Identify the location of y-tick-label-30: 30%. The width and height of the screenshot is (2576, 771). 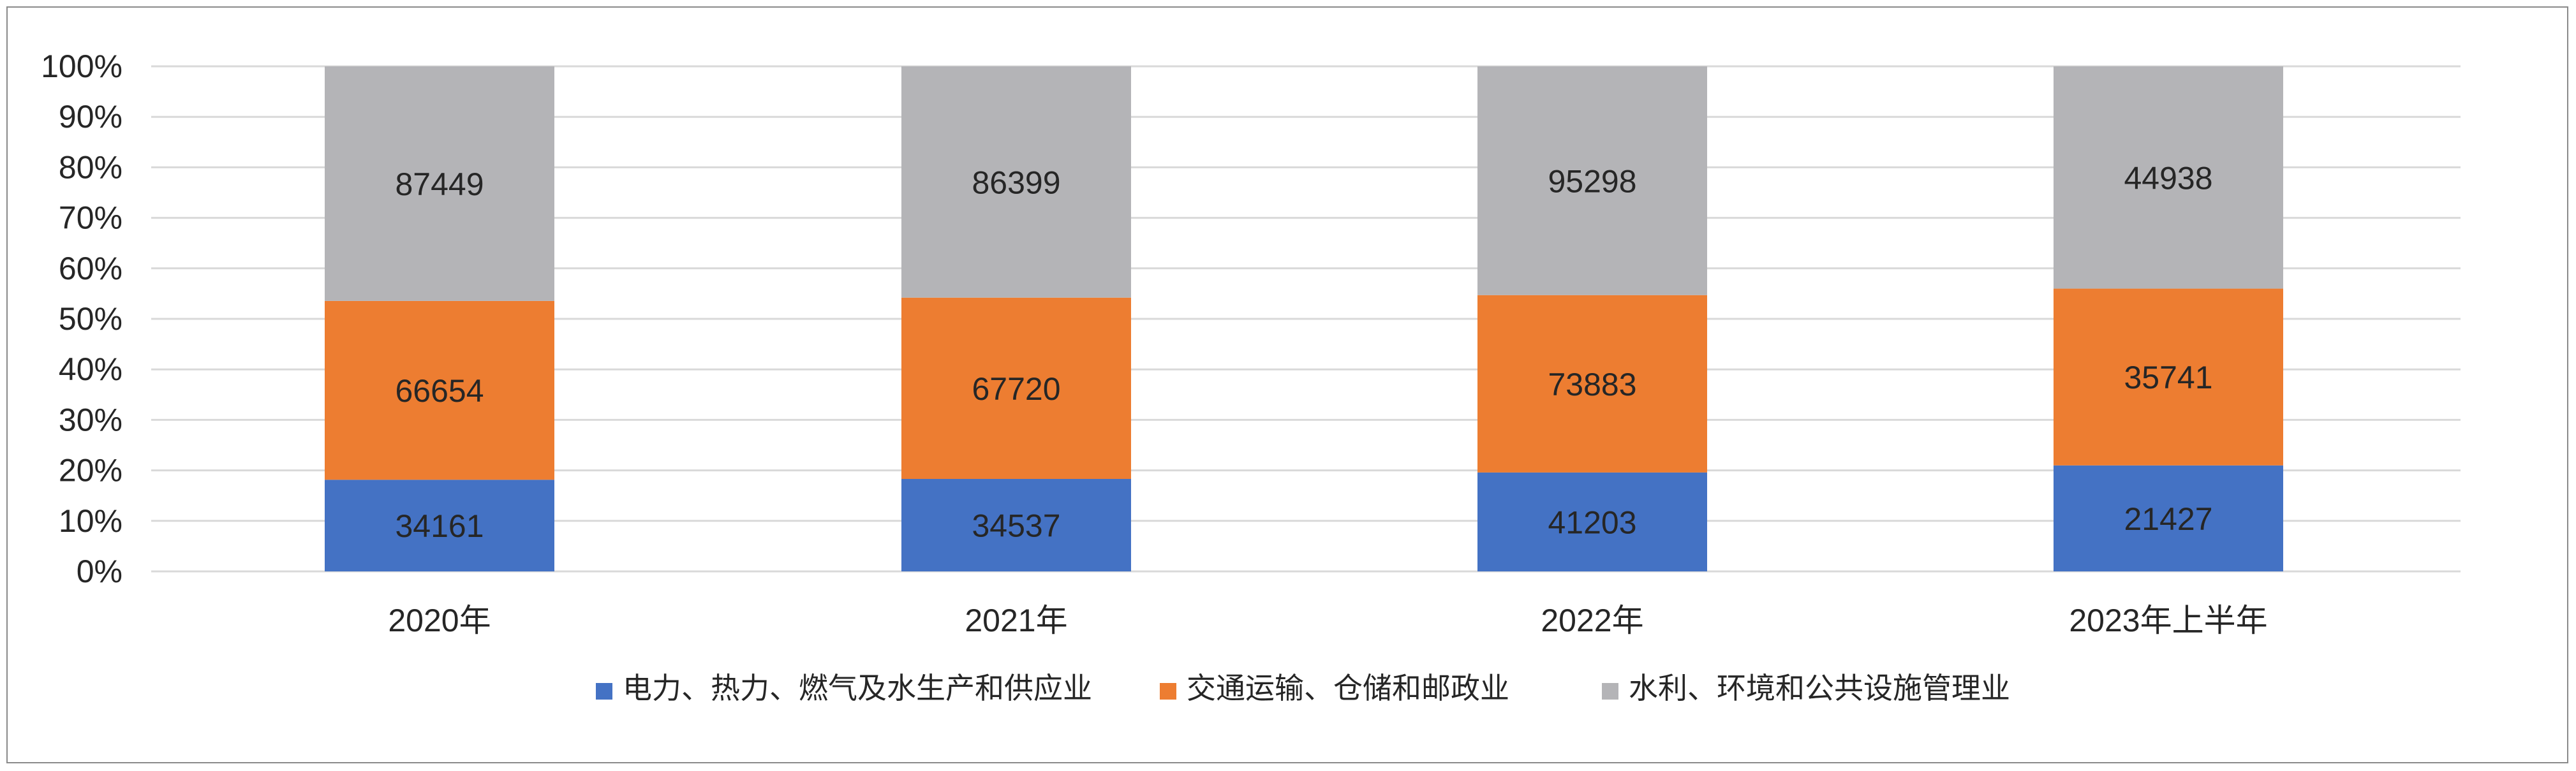
(90, 419).